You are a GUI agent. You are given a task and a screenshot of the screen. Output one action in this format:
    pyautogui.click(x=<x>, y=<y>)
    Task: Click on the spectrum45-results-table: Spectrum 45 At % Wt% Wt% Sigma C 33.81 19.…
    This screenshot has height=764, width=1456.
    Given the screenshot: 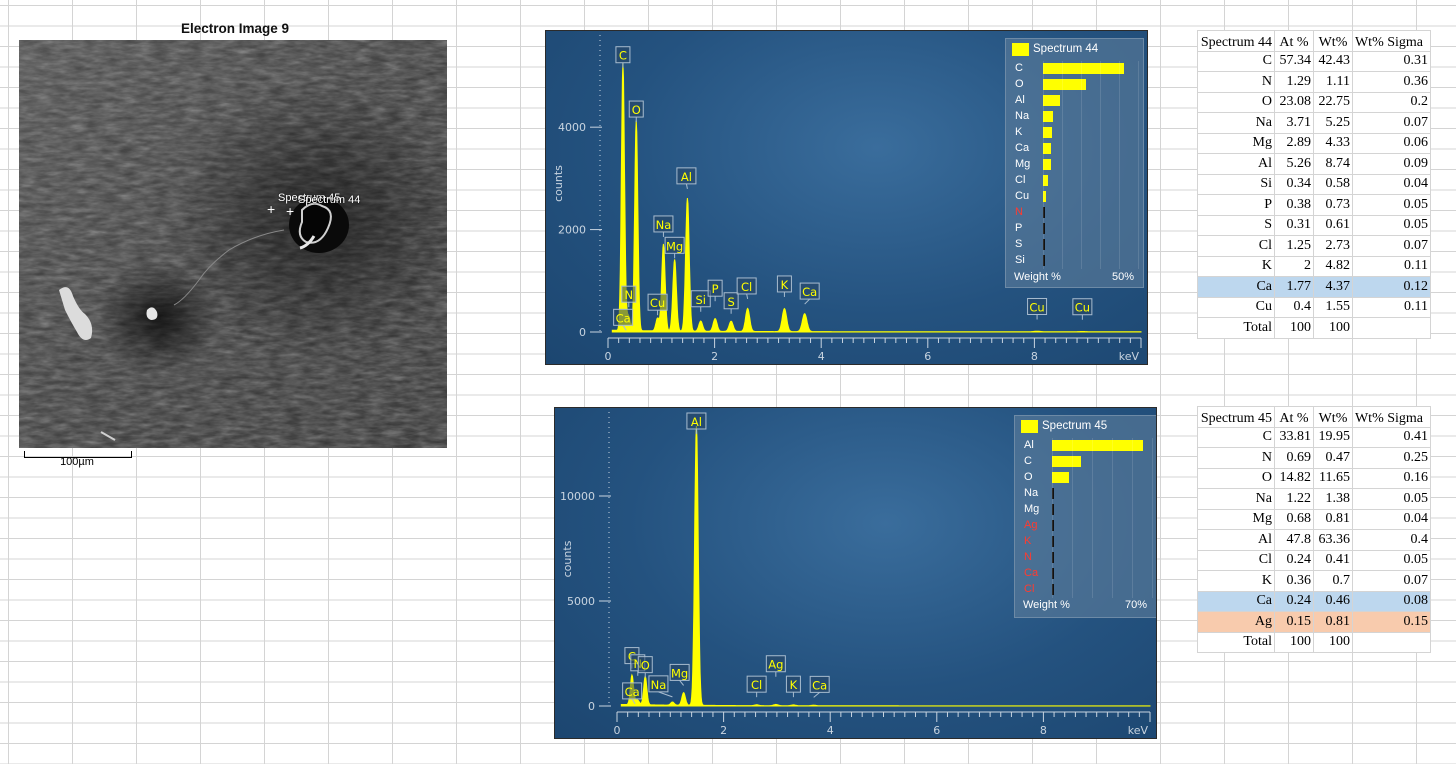 What is the action you would take?
    pyautogui.click(x=1314, y=529)
    